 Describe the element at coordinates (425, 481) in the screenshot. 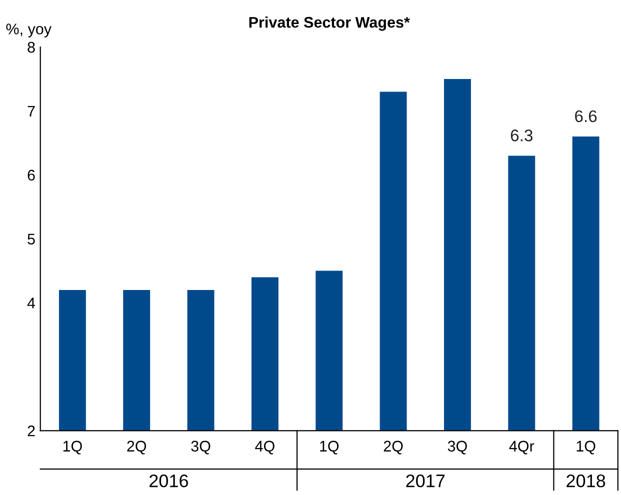

I see `text: 2017` at that location.